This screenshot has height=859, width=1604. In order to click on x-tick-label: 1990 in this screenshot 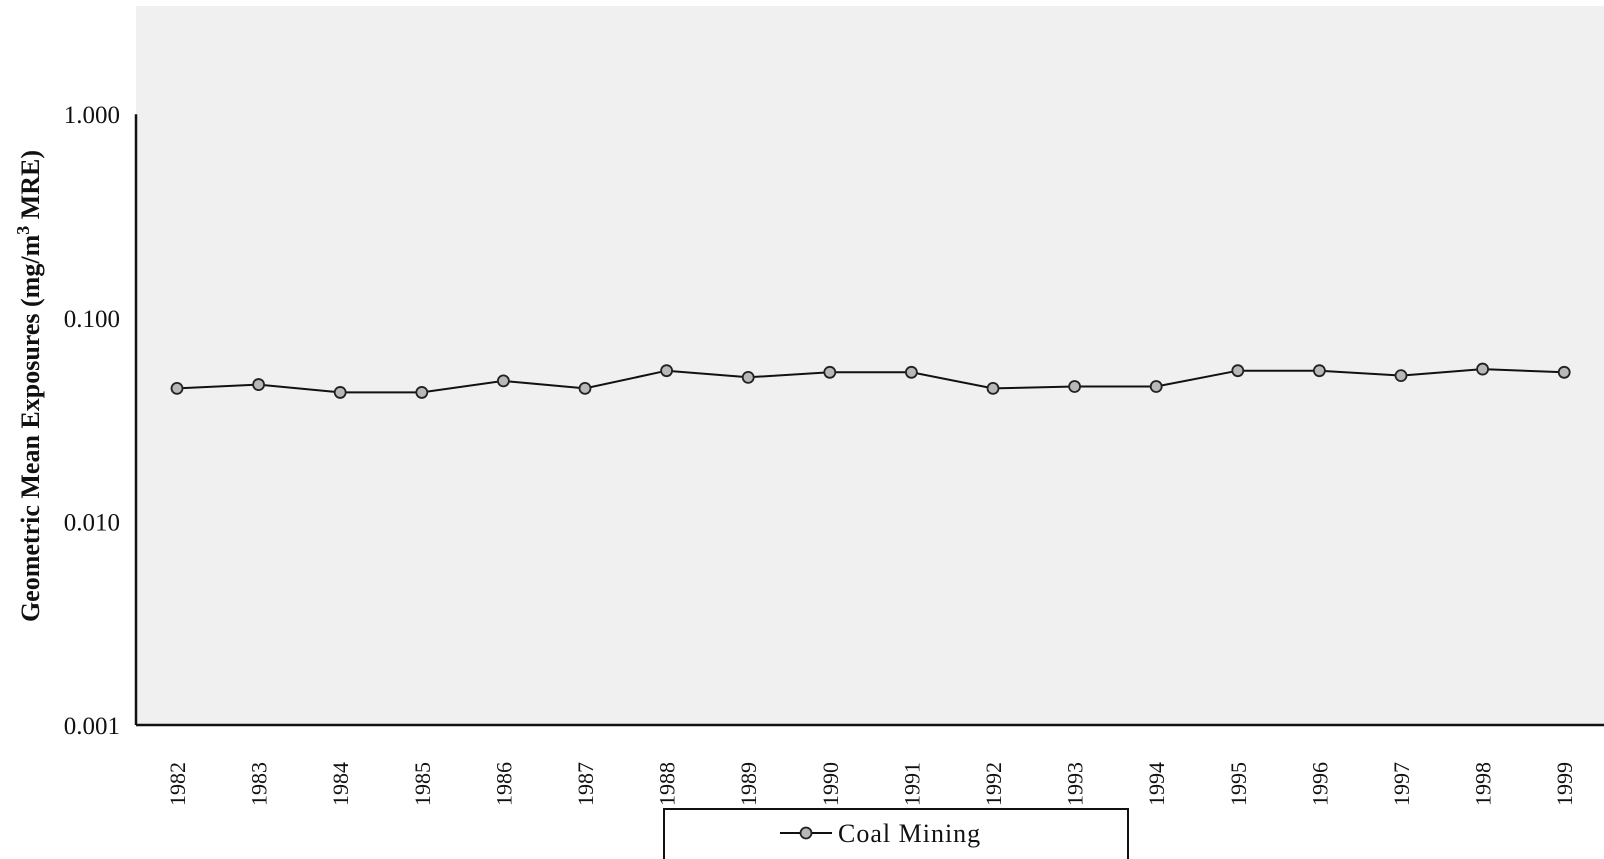, I will do `click(830, 784)`.